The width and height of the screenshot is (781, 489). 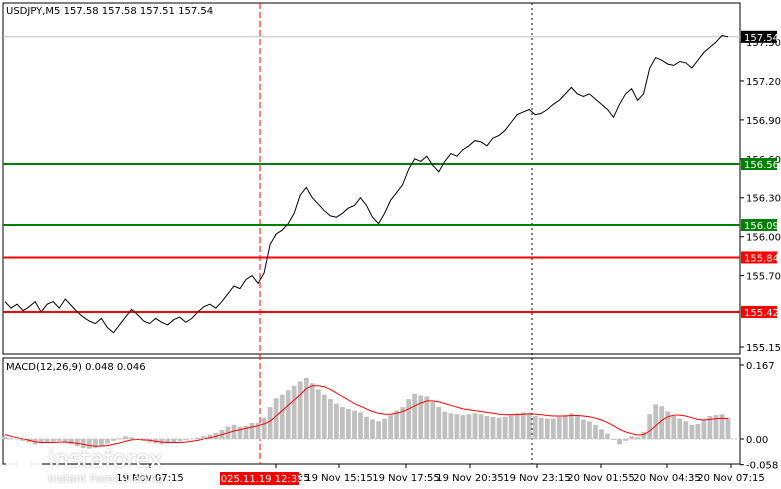 What do you see at coordinates (763, 199) in the screenshot?
I see `price-tick-label: 156.30` at bounding box center [763, 199].